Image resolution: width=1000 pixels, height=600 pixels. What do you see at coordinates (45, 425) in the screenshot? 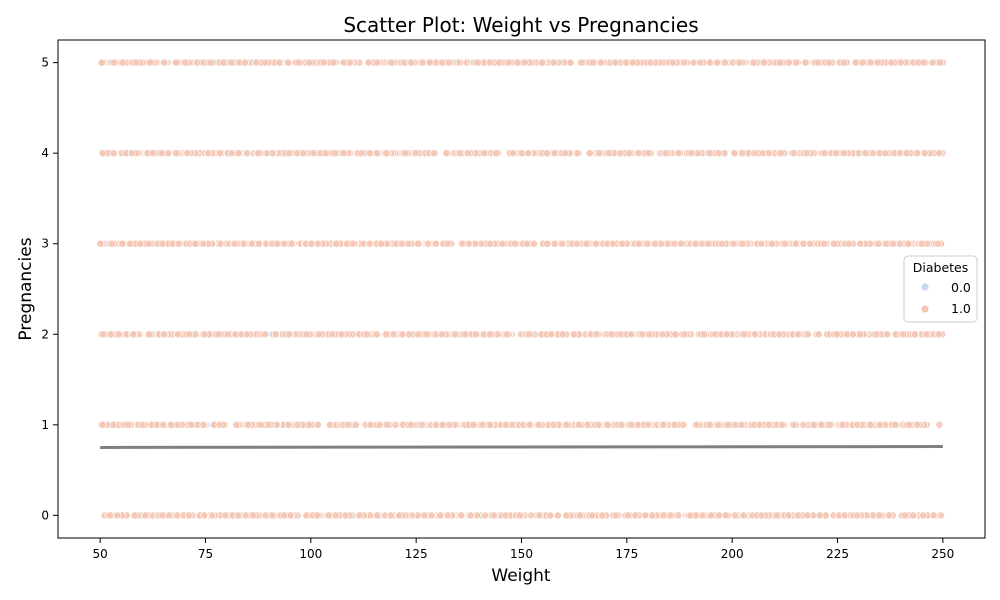
I see `y-tick-label-1: 1` at bounding box center [45, 425].